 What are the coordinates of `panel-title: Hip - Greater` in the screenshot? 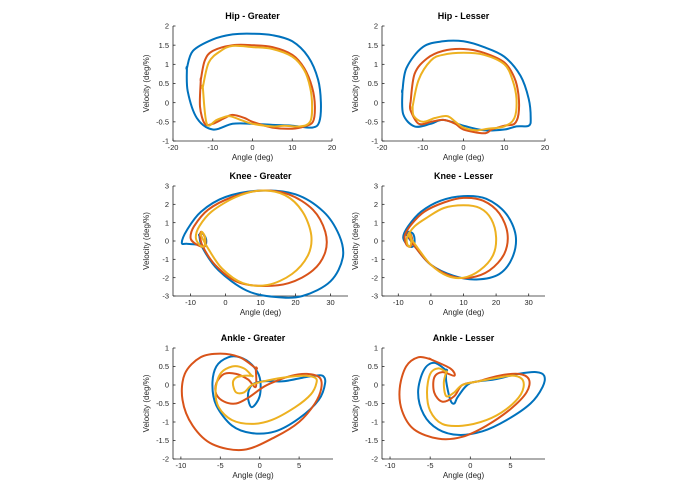 It's located at (252, 16).